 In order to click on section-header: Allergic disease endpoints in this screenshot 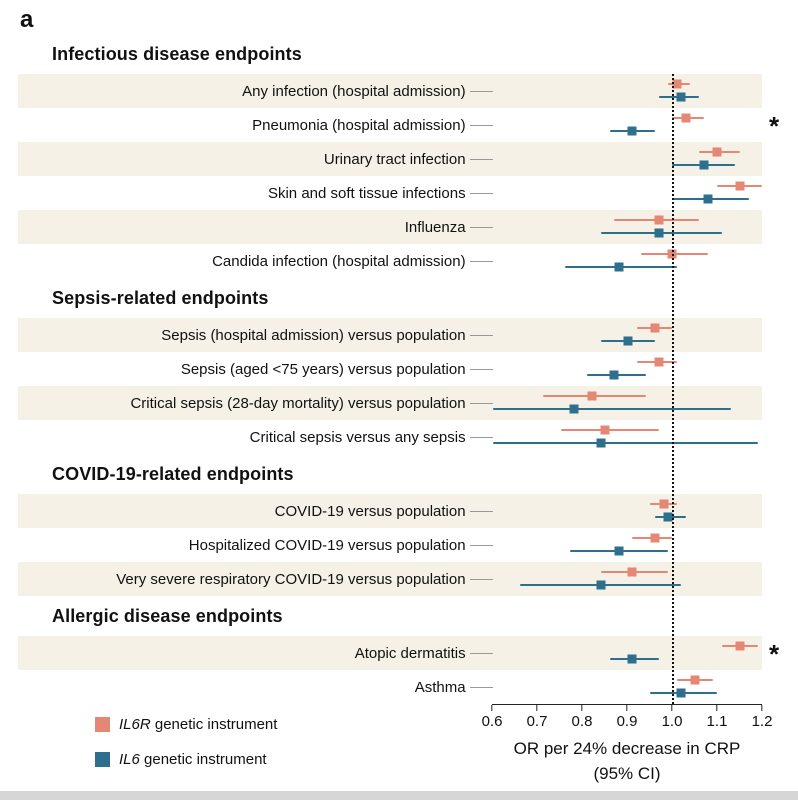, I will do `click(167, 615)`.